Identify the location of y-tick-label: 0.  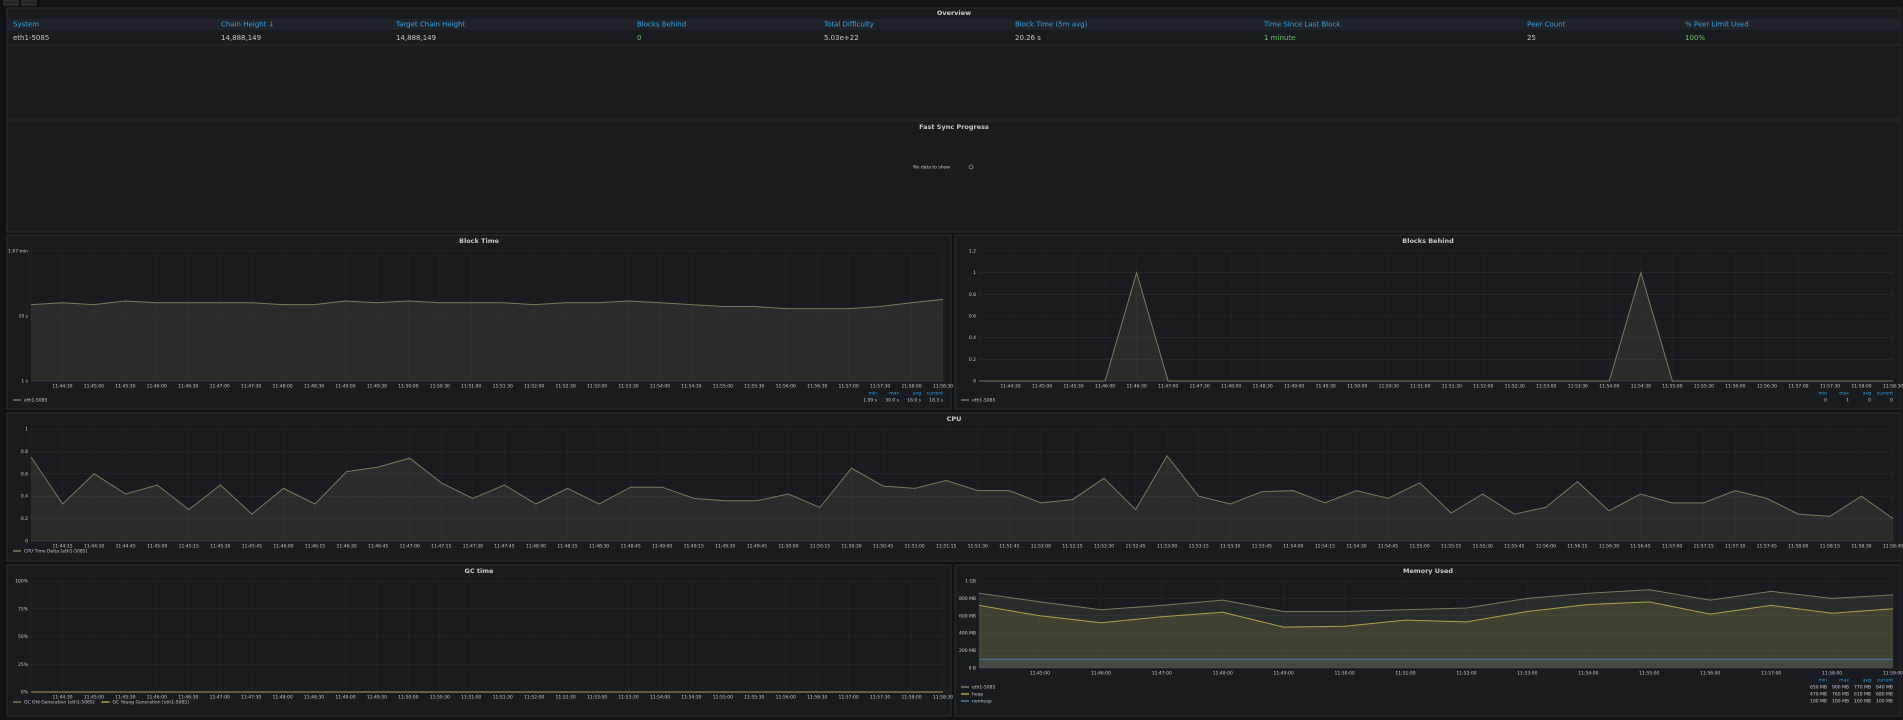
(26, 542).